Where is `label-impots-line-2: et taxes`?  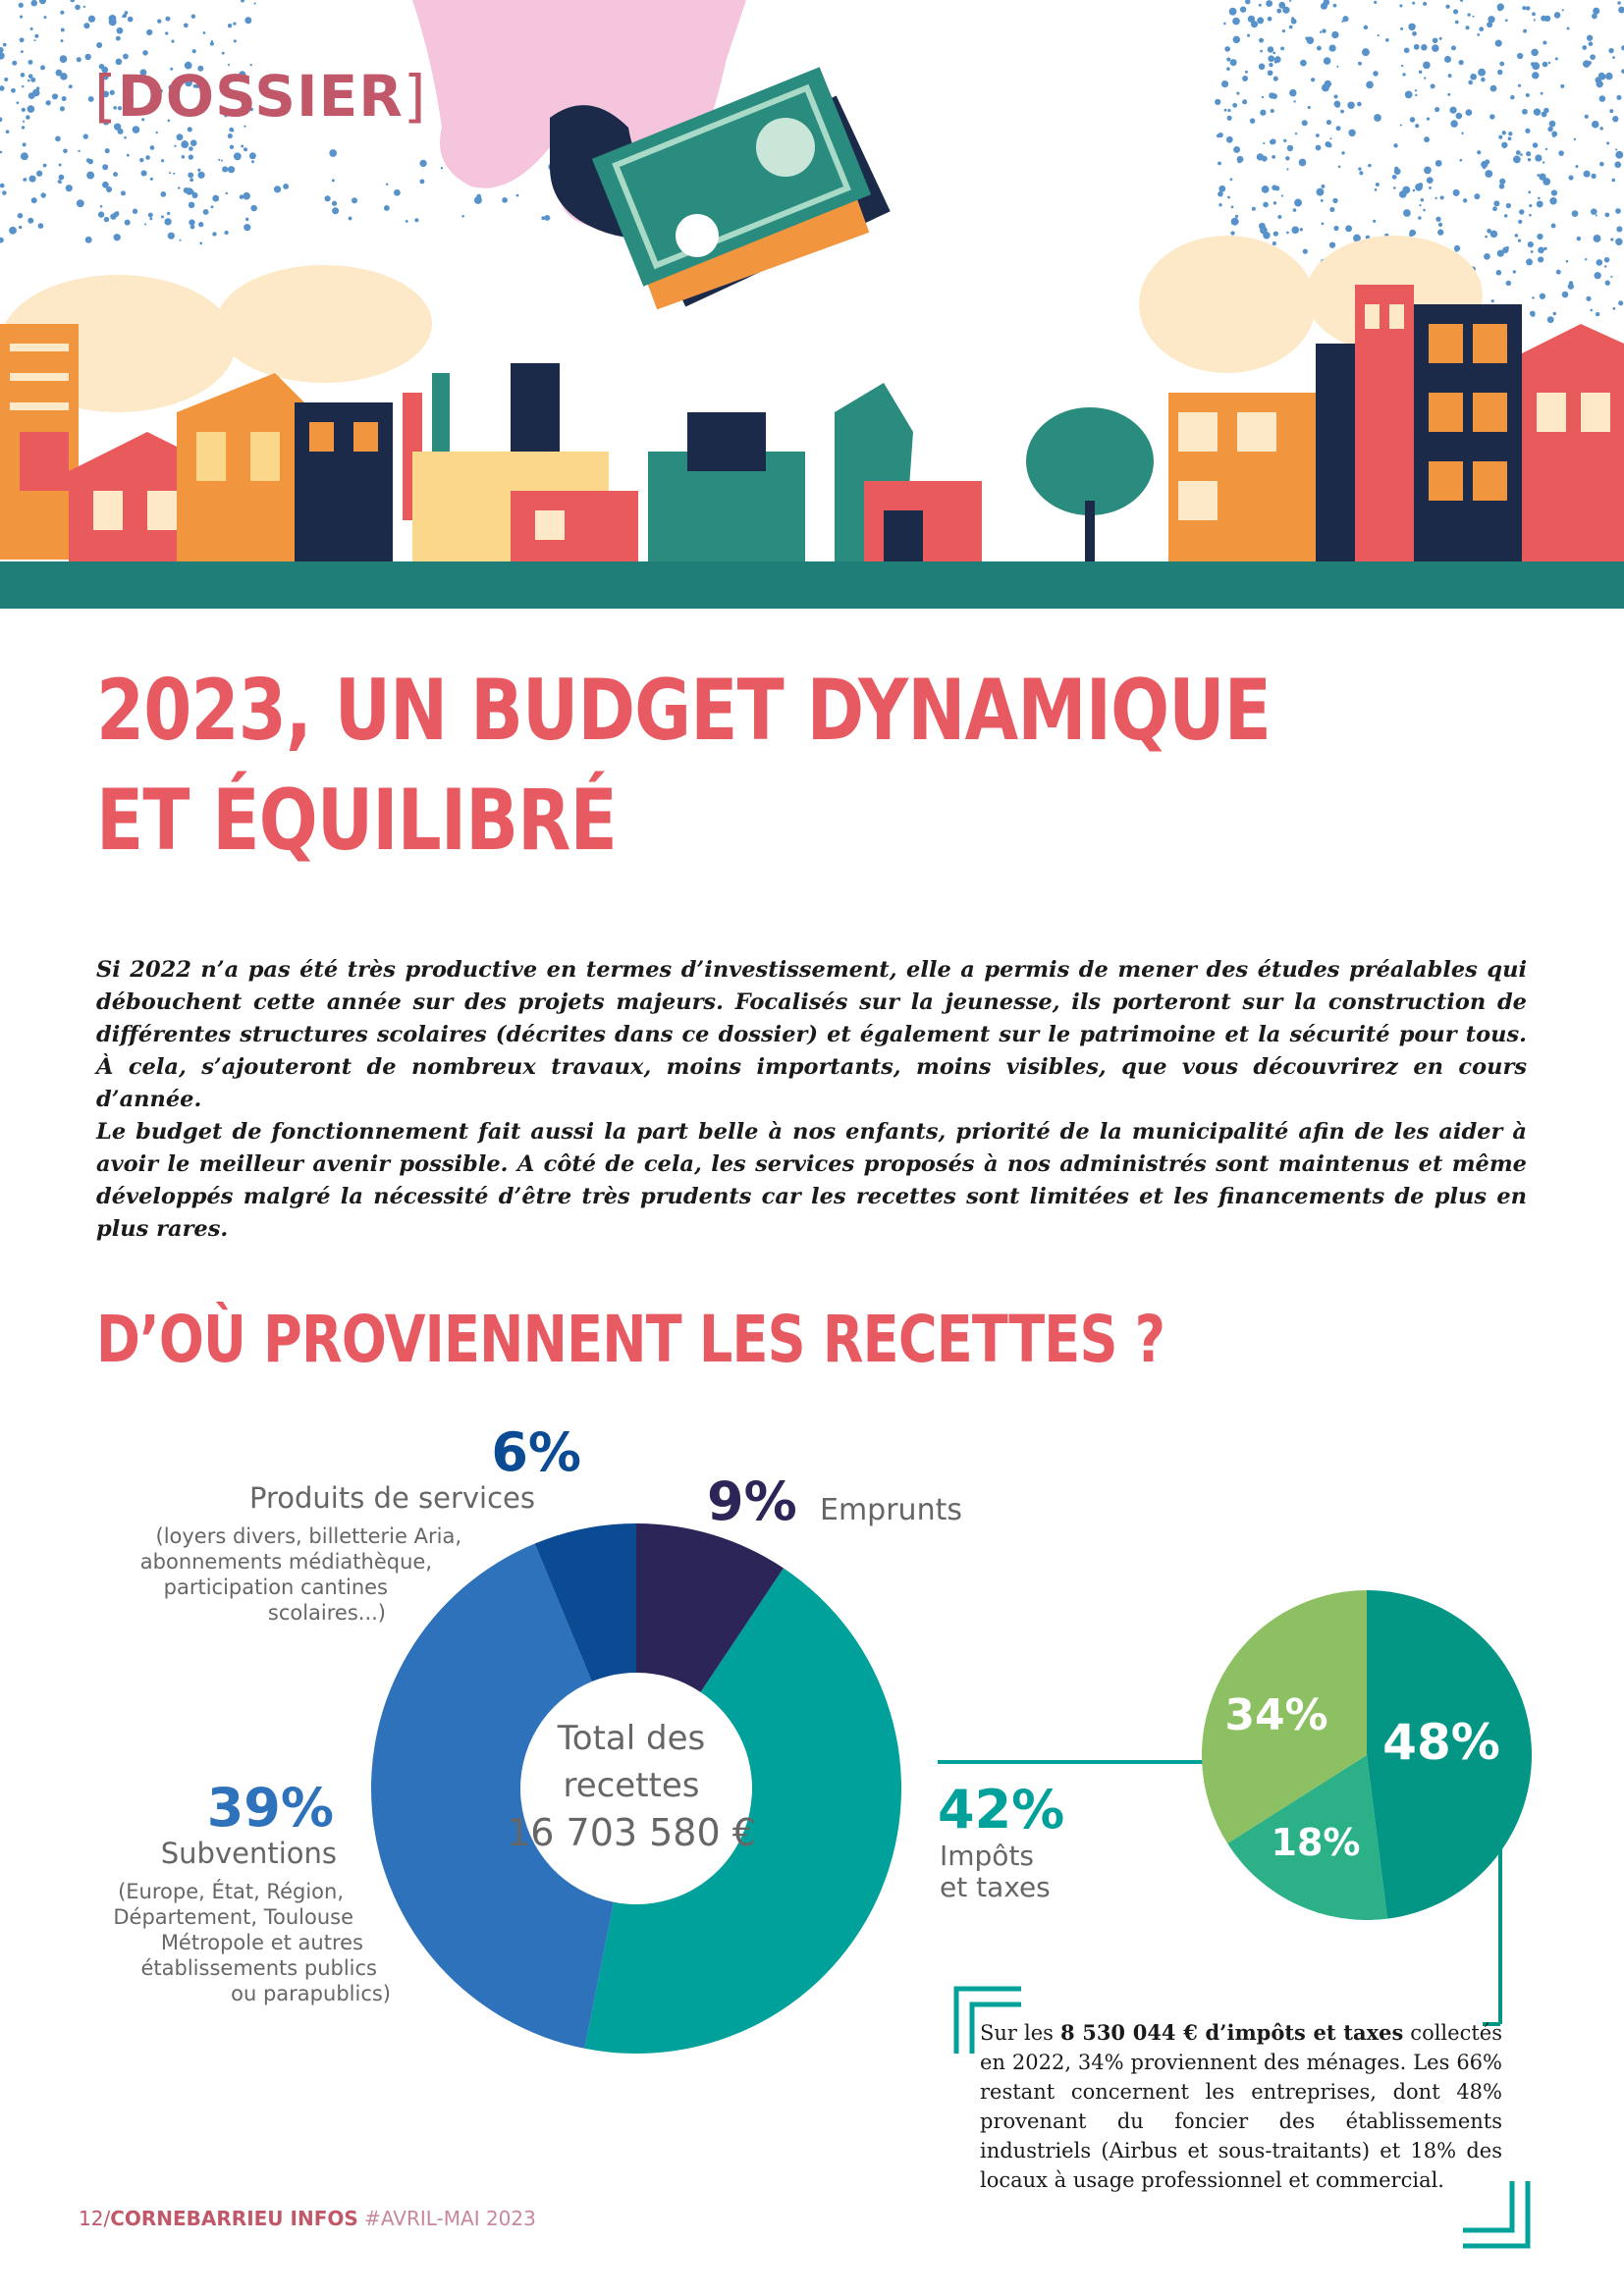
label-impots-line-2: et taxes is located at coordinates (995, 1887).